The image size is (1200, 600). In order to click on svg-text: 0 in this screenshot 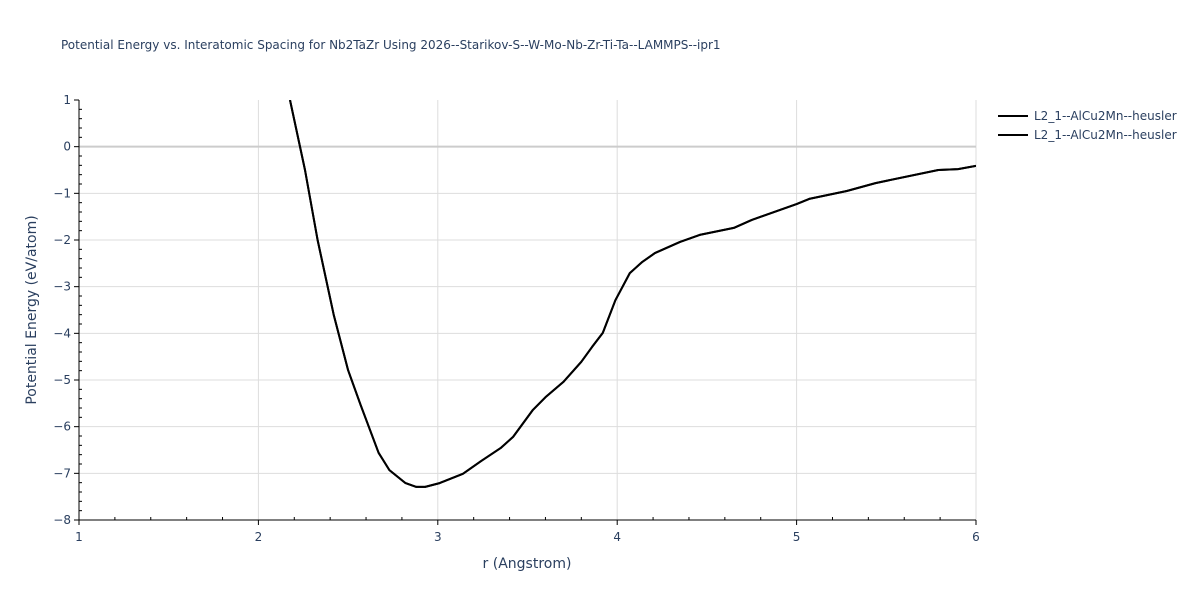, I will do `click(67, 147)`.